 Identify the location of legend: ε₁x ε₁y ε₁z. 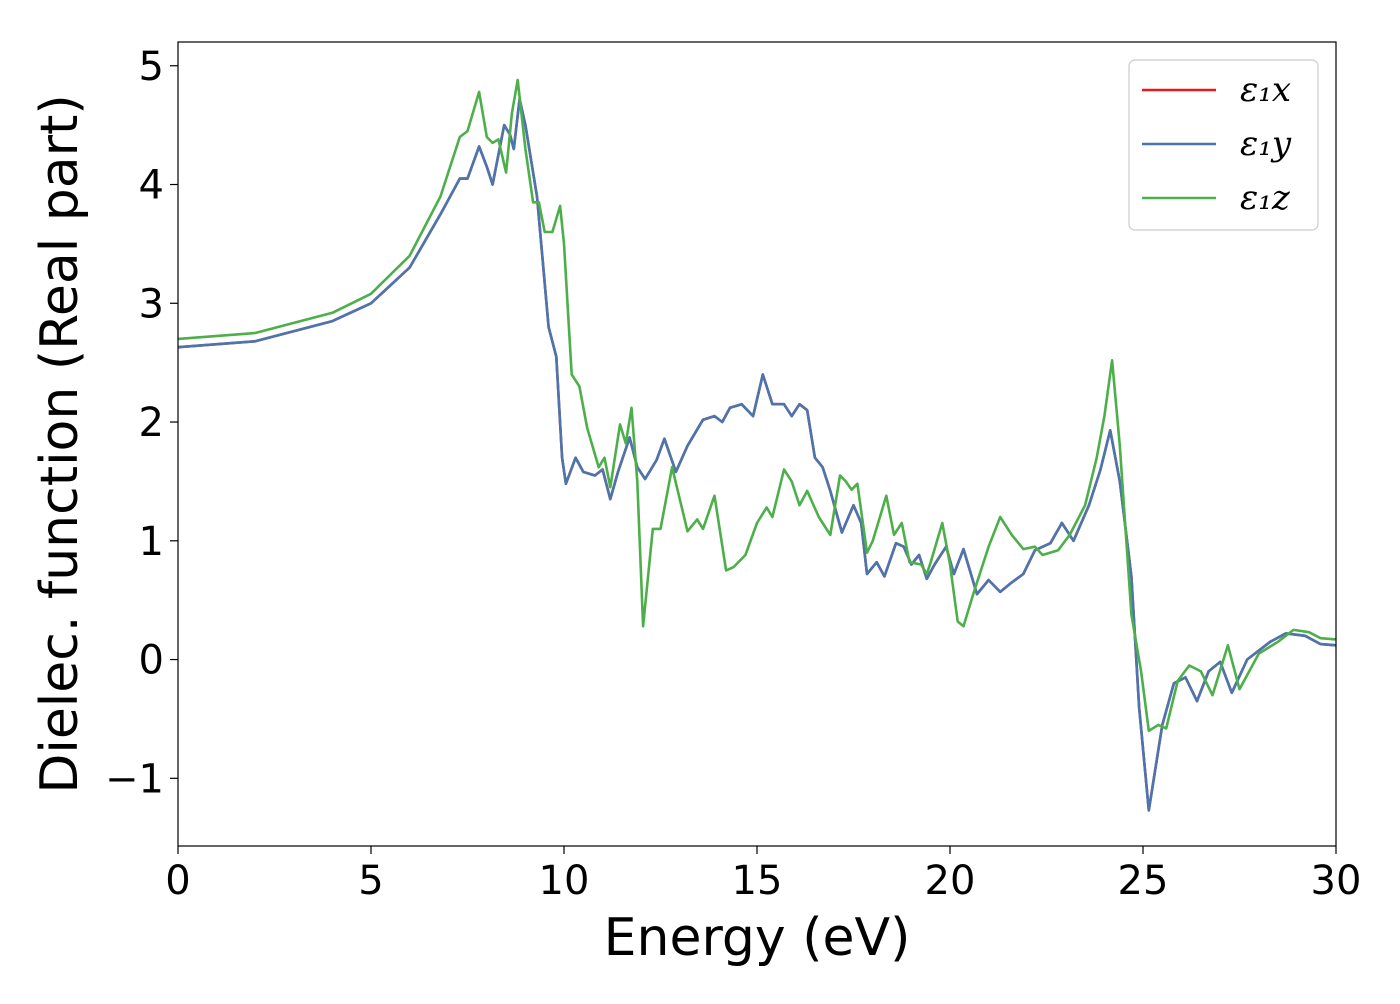
(1223, 145).